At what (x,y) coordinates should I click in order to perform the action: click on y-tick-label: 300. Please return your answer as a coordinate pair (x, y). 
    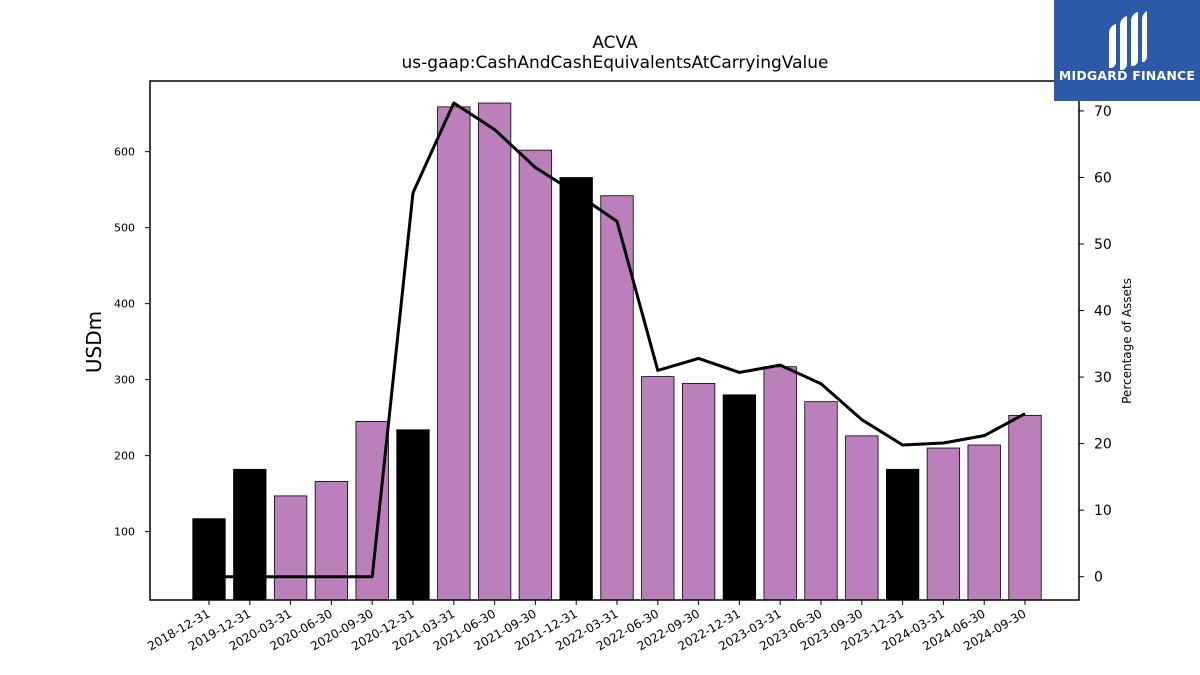
    Looking at the image, I should click on (124, 380).